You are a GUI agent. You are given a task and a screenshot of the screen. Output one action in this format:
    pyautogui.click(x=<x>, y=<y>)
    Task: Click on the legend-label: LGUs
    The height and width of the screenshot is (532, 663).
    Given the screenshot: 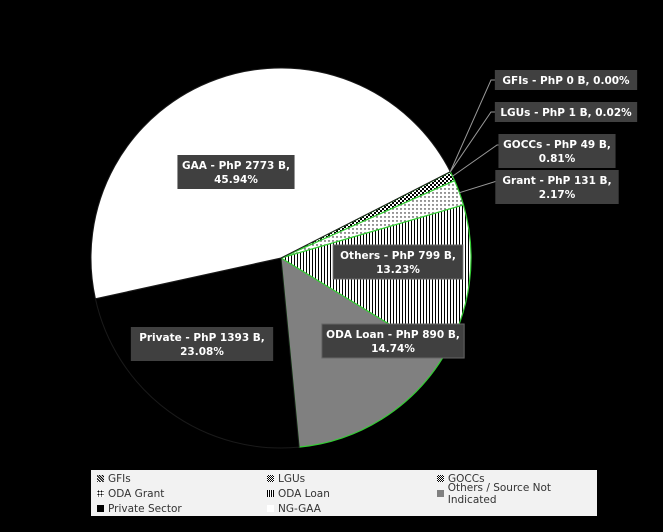 What is the action you would take?
    pyautogui.click(x=292, y=478)
    